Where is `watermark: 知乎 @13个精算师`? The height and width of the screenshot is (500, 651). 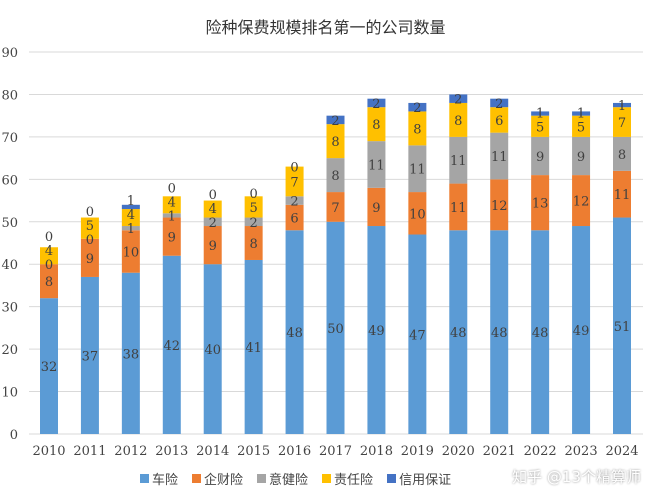 watermark: 知乎 @13个精算师 is located at coordinates (576, 477).